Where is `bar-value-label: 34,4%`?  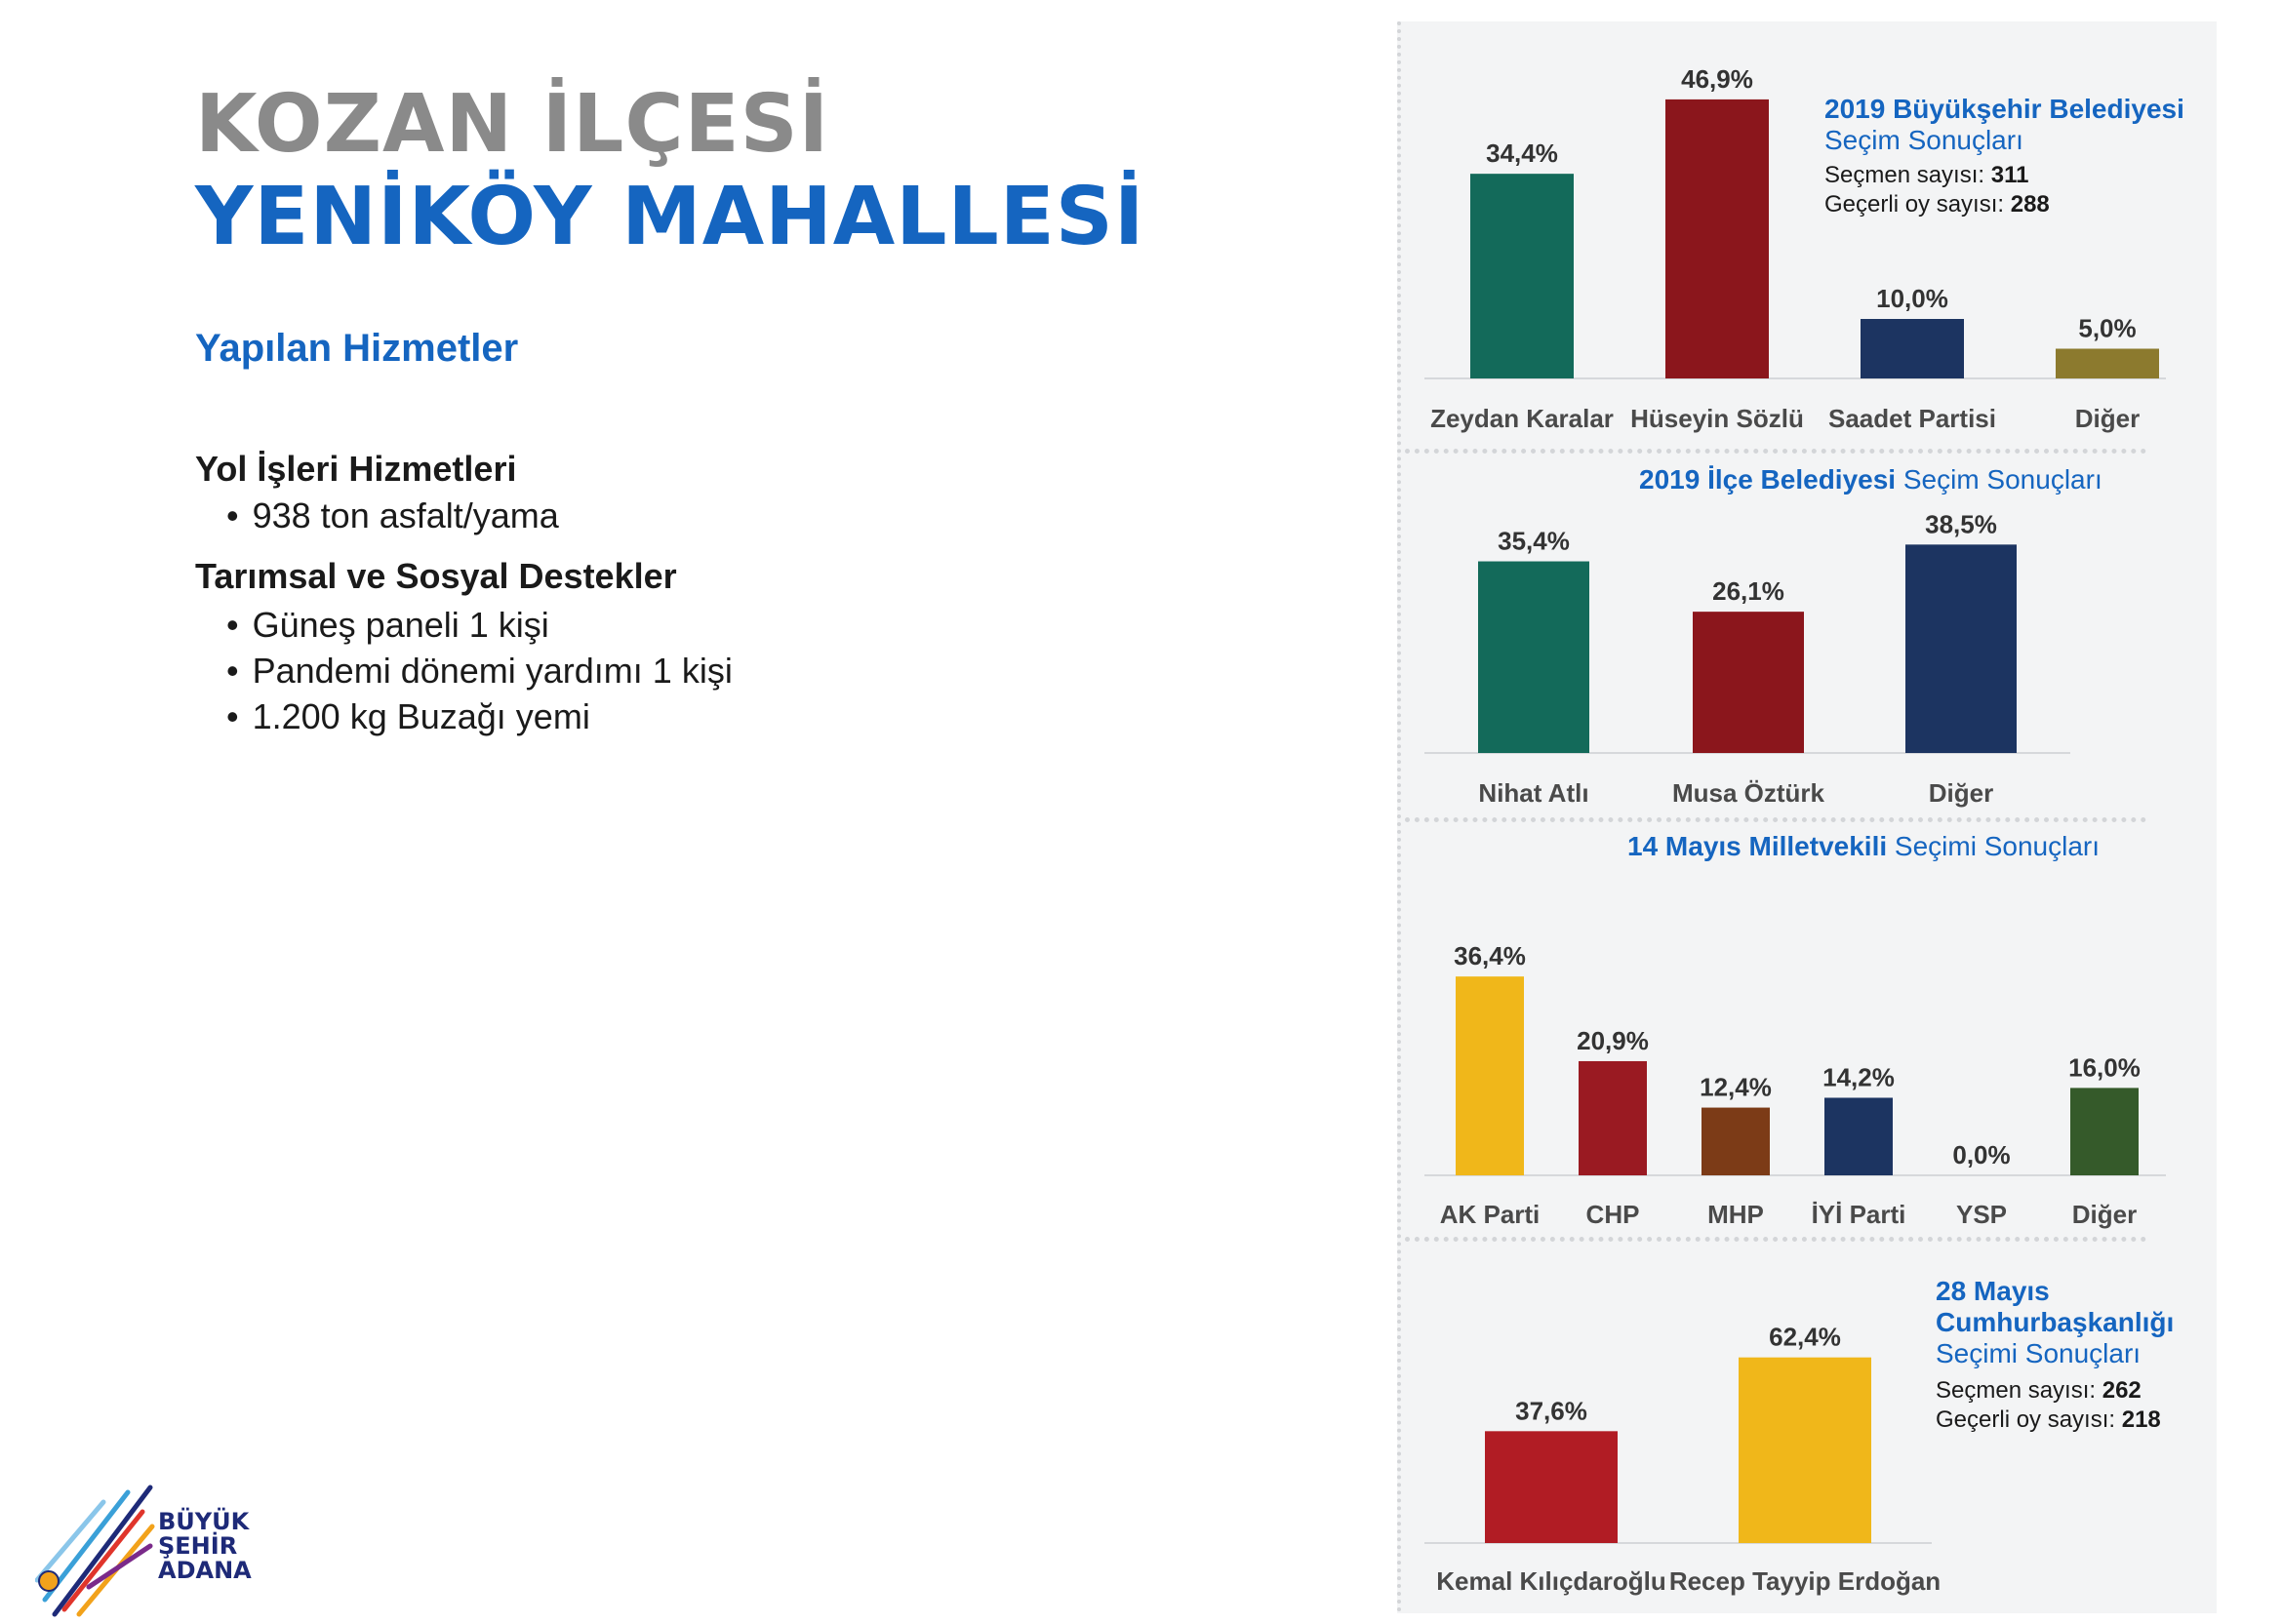
bar-value-label: 34,4% is located at coordinates (1522, 153).